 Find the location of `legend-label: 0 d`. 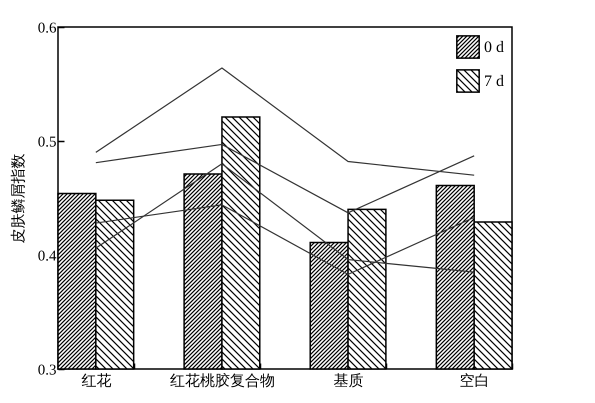

legend-label: 0 d is located at coordinates (494, 47).